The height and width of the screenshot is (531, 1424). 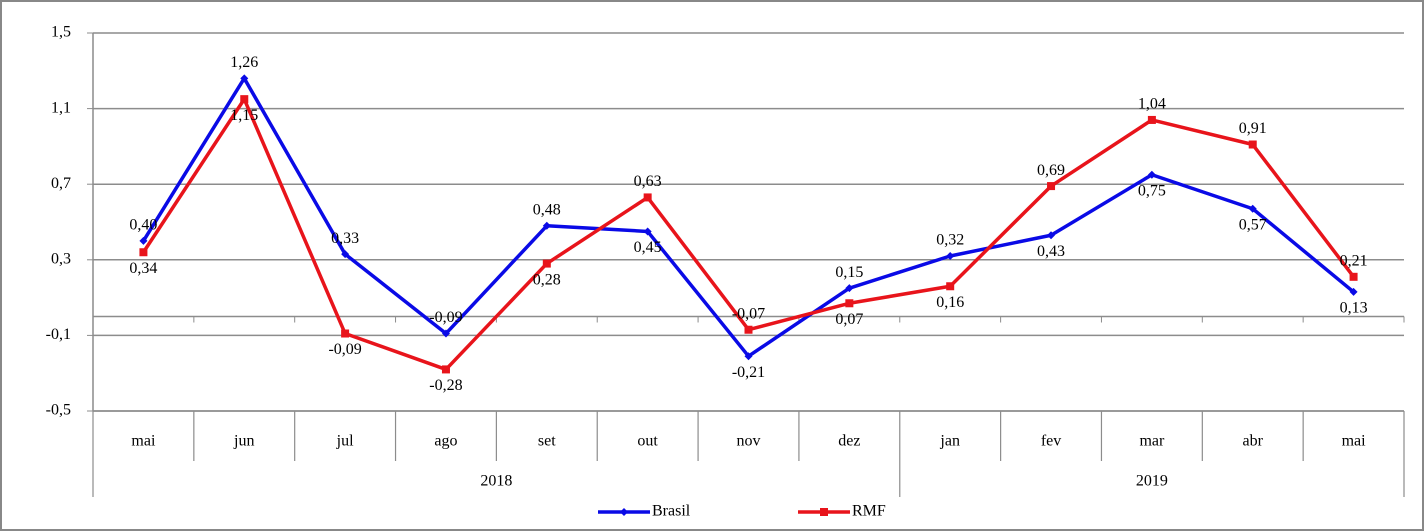 What do you see at coordinates (547, 279) in the screenshot?
I see `data-label: 0,28` at bounding box center [547, 279].